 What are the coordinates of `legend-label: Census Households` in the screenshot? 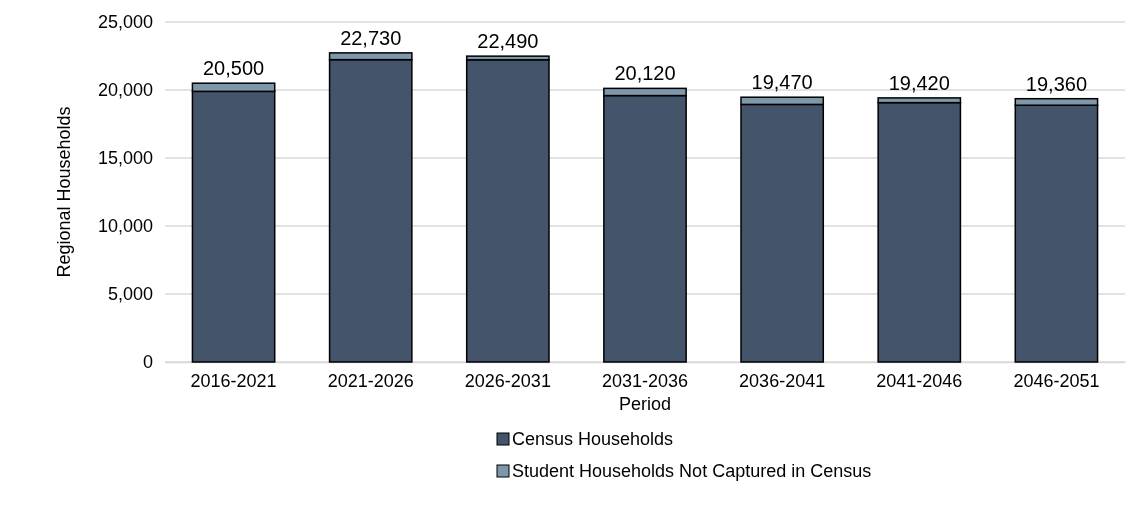 It's located at (593, 439).